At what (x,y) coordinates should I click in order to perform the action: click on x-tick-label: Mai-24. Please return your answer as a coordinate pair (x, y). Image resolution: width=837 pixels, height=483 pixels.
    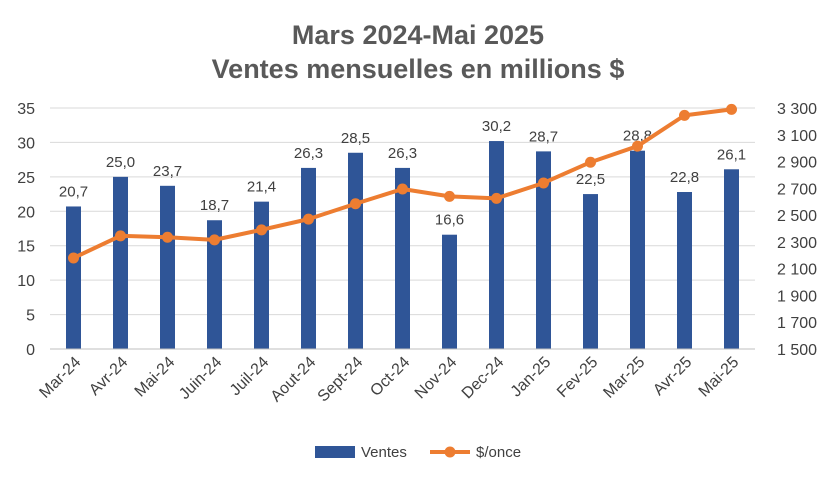
    Looking at the image, I should click on (155, 377).